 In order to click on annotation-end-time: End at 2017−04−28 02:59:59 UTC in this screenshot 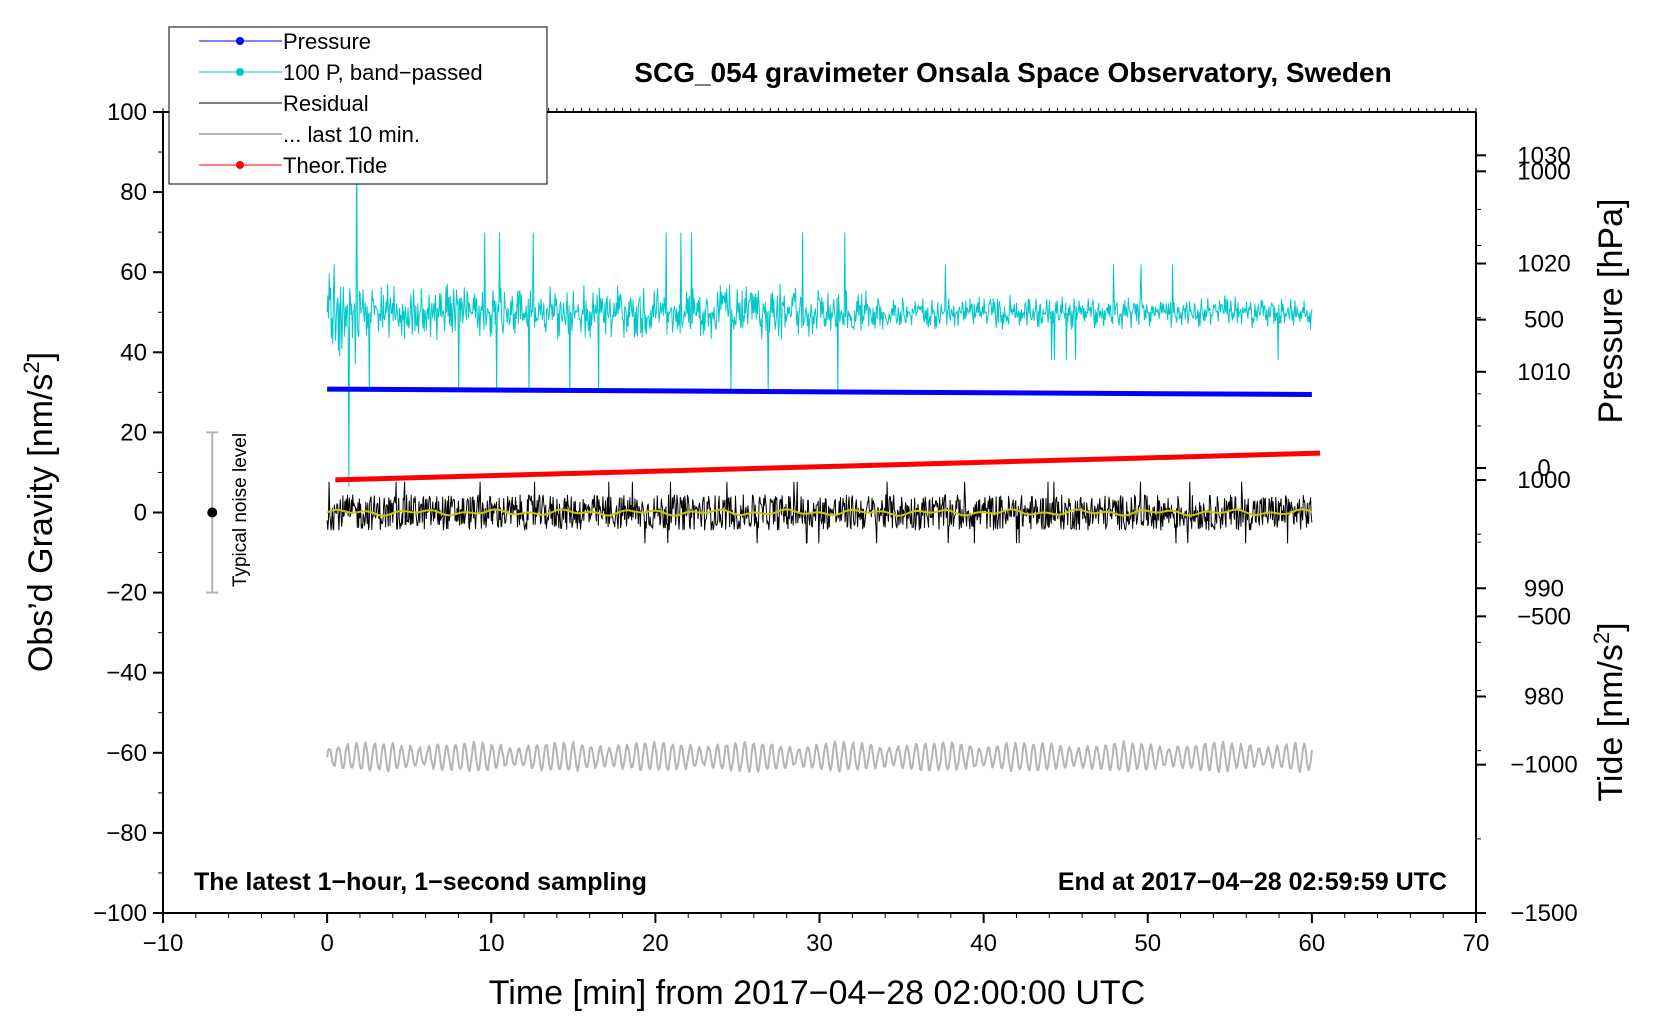, I will do `click(1252, 882)`.